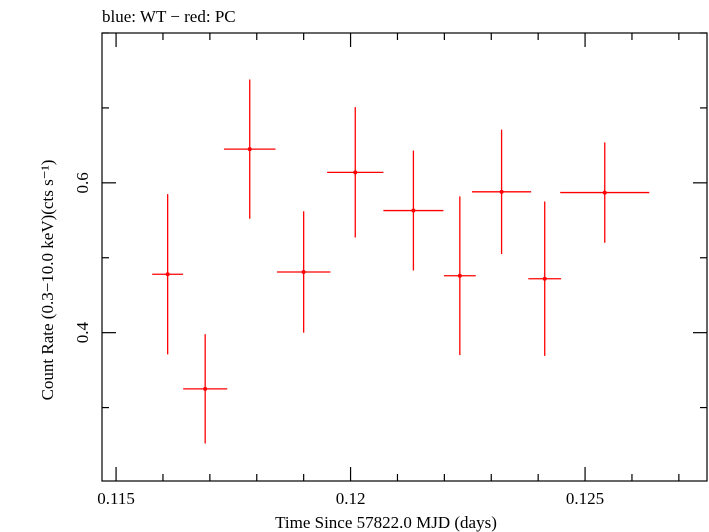 The height and width of the screenshot is (532, 709). Describe the element at coordinates (585, 498) in the screenshot. I see `x-tick-label: 0.125` at that location.